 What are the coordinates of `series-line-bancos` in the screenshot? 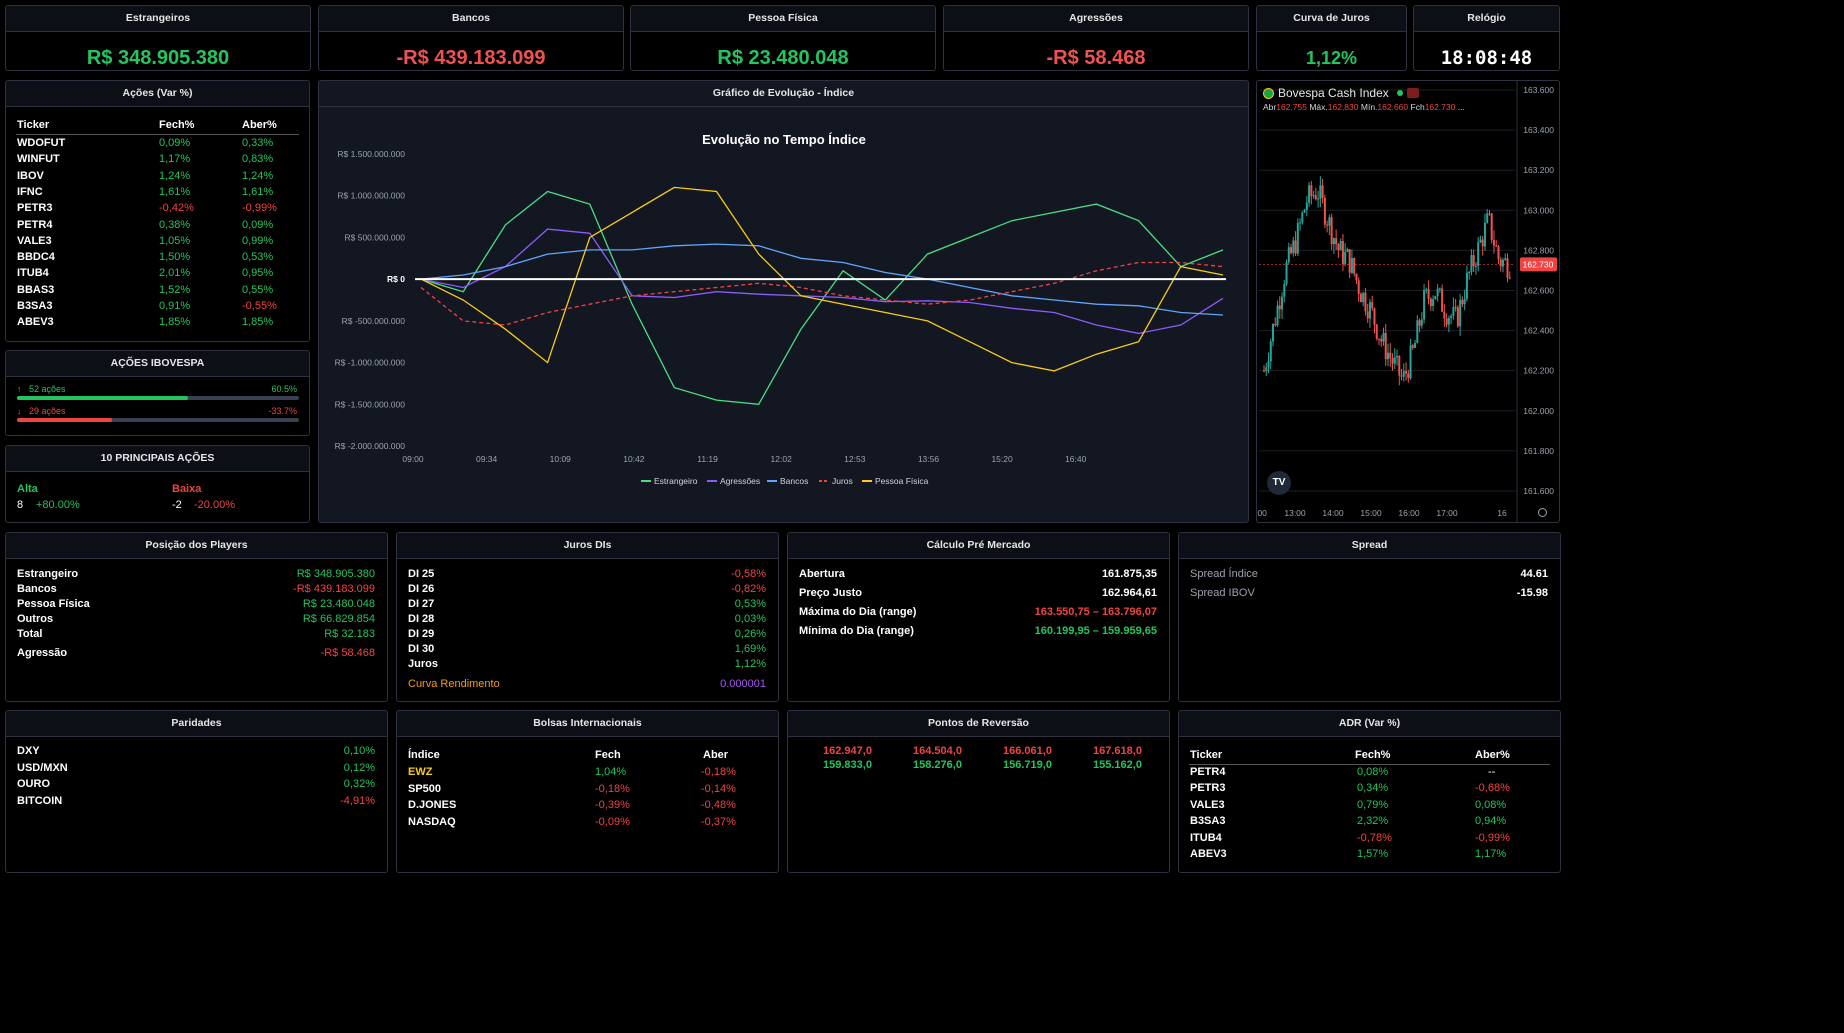 It's located at (822, 279).